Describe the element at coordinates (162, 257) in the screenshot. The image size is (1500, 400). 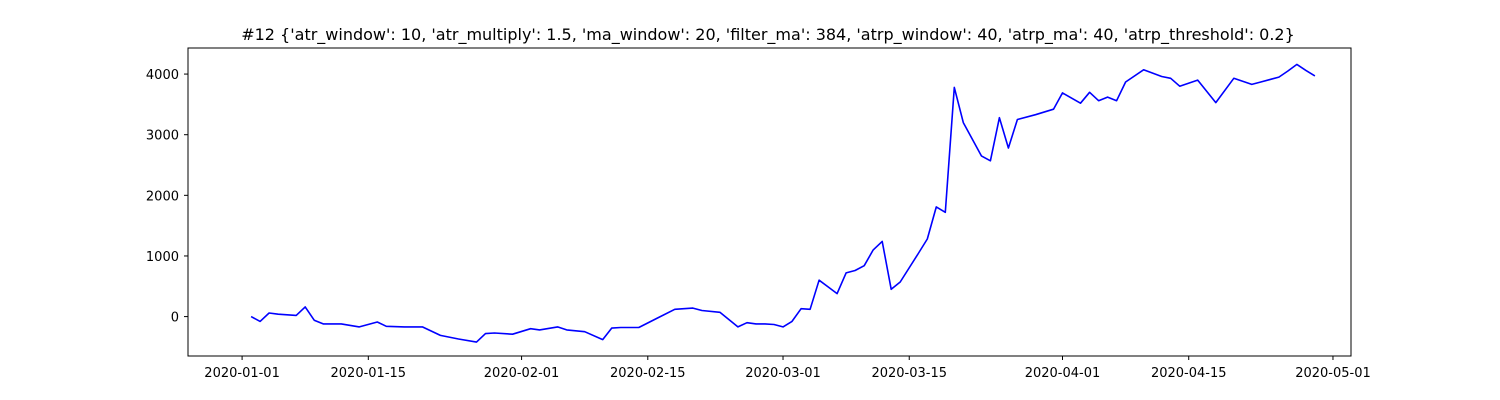
I see `y-tick-label: 1000` at that location.